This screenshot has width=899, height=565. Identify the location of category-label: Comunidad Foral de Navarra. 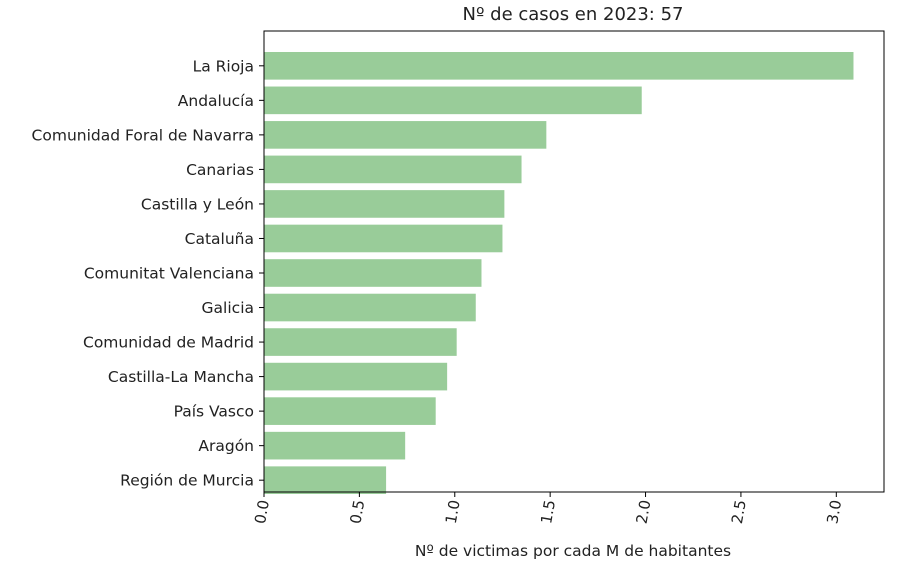
(143, 135).